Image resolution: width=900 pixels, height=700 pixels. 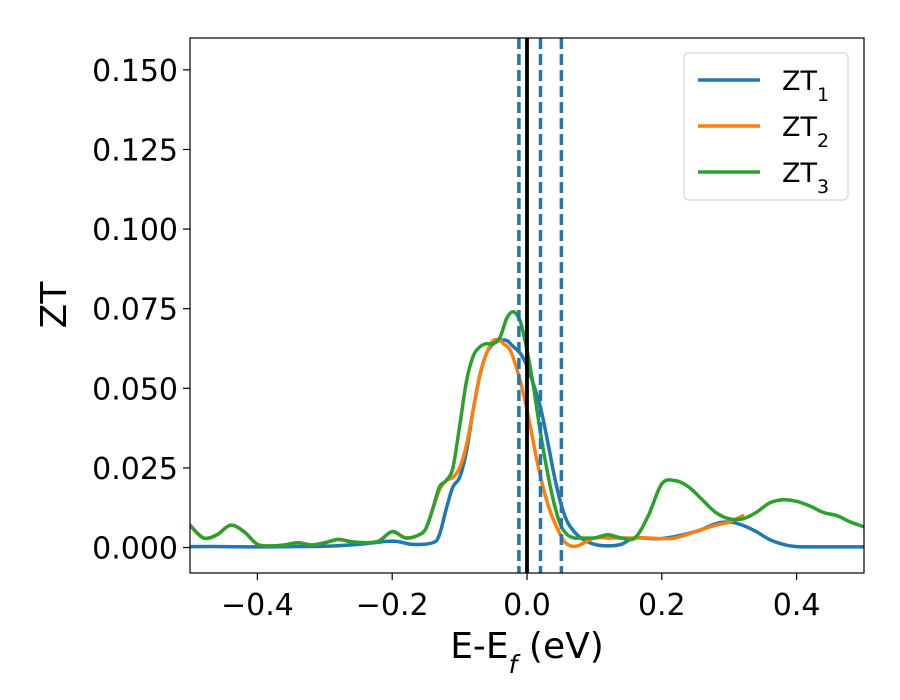 I want to click on legend-label: ZT1, so click(x=805, y=86).